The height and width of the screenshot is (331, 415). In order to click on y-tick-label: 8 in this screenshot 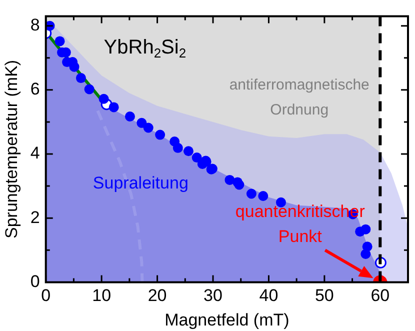, I will do `click(35, 25)`.